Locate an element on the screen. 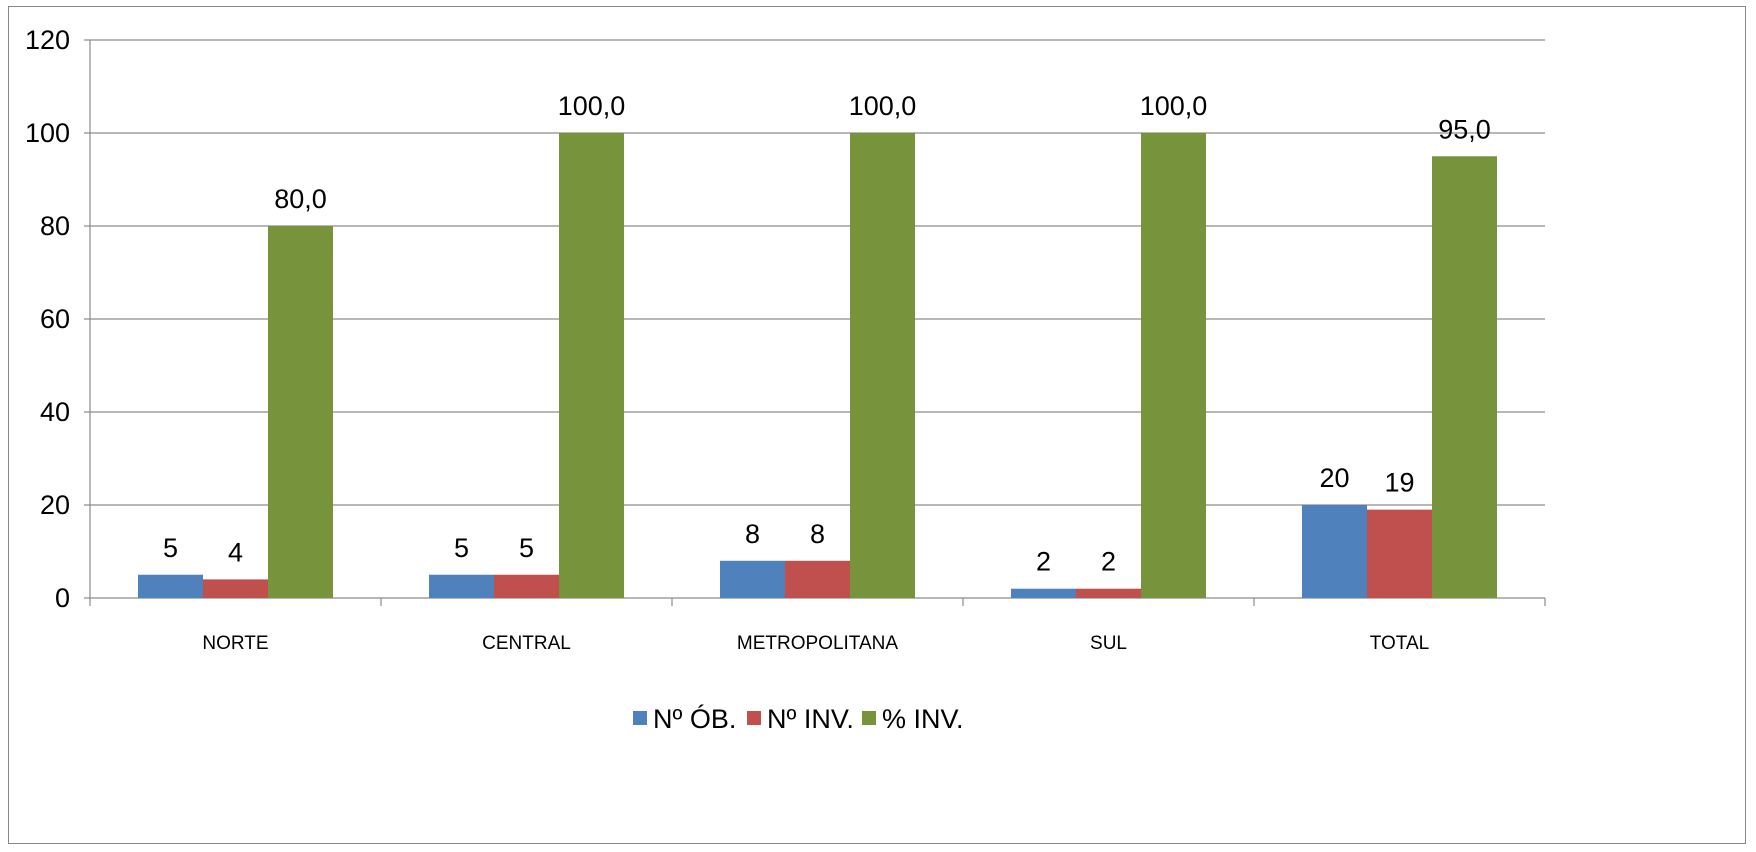  y-tick-label: 80 is located at coordinates (55, 226).